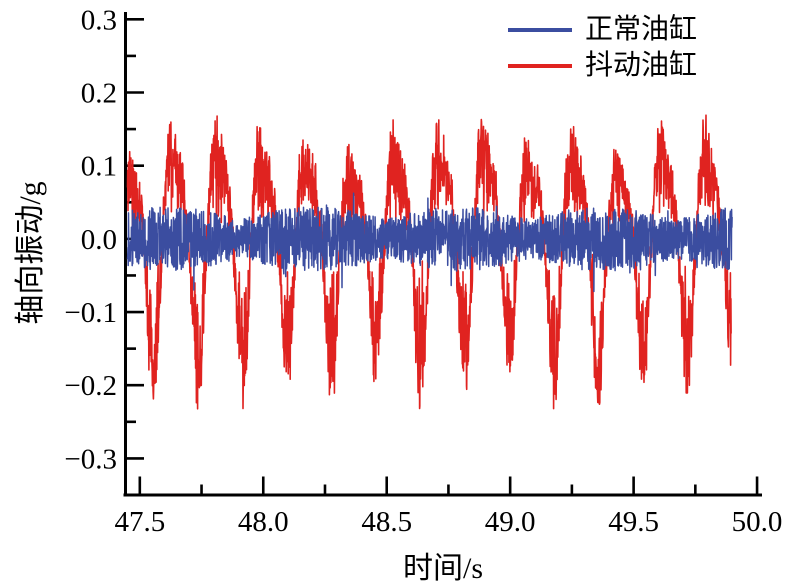 This screenshot has width=791, height=585. What do you see at coordinates (540, 30) in the screenshot?
I see `legend-line-normal-icon` at bounding box center [540, 30].